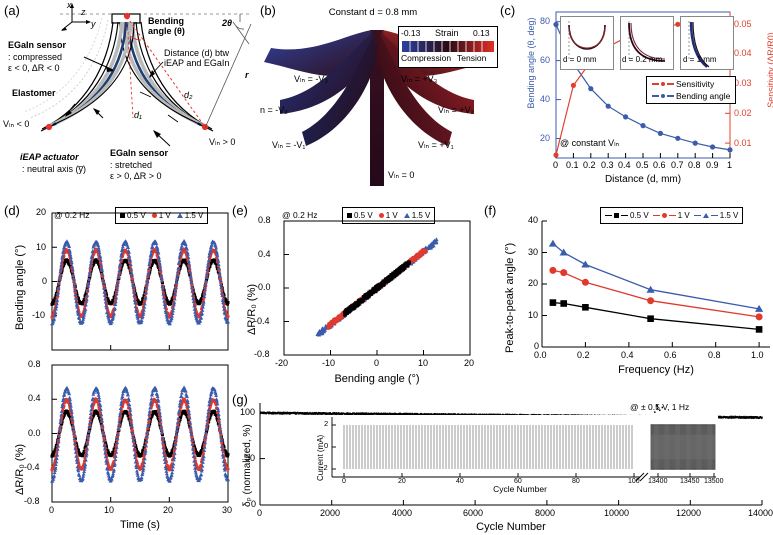 This screenshot has height=535, width=773. I want to click on panel-c-inset-1mm: d = 1 mm, so click(707, 43).